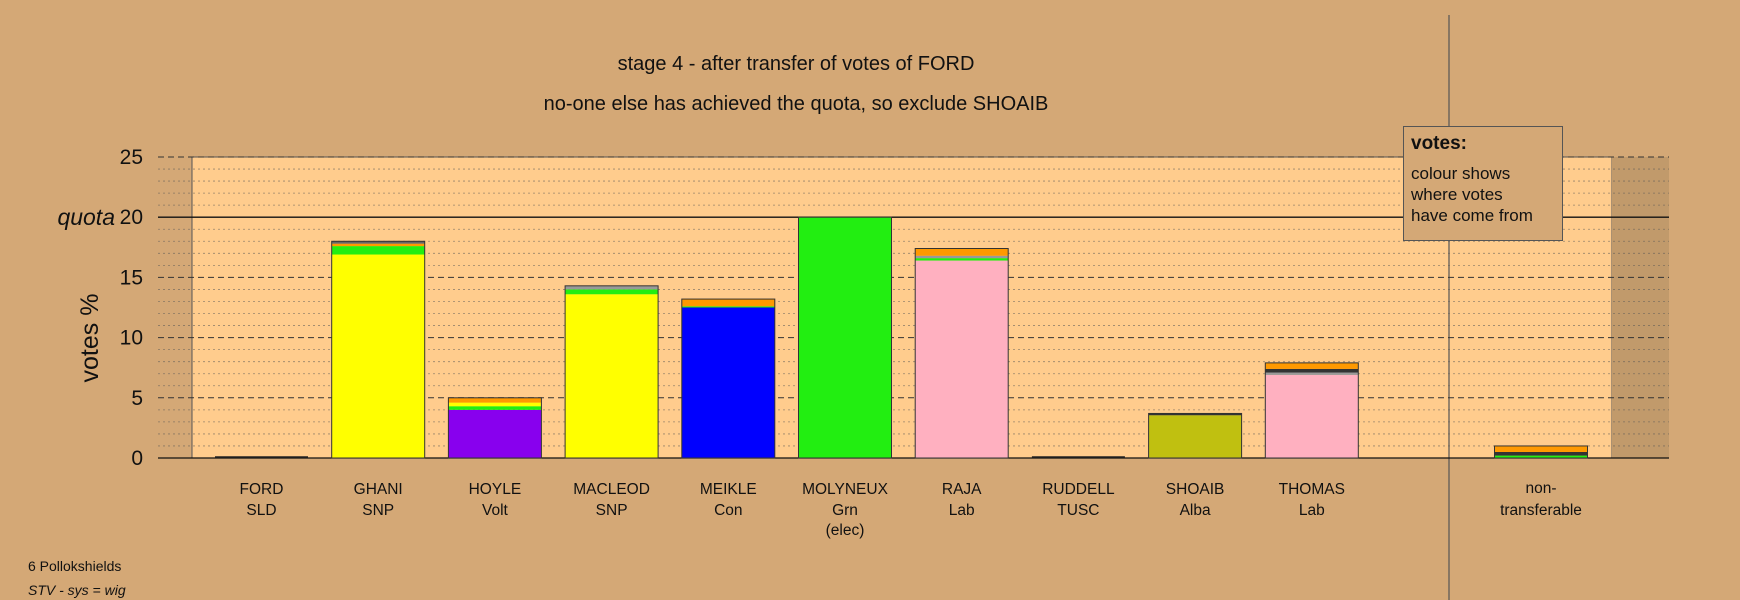 Image resolution: width=1740 pixels, height=600 pixels. What do you see at coordinates (495, 489) in the screenshot?
I see `x-label-name: HOYLE` at bounding box center [495, 489].